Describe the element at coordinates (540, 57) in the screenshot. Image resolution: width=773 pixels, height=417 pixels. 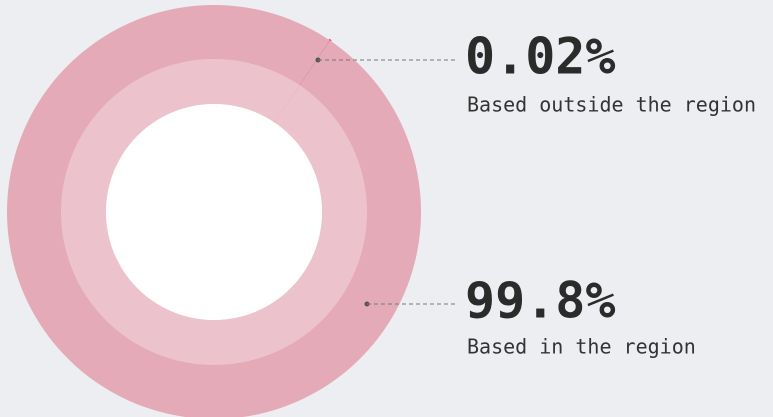
I see `value-label: 0.02%` at that location.